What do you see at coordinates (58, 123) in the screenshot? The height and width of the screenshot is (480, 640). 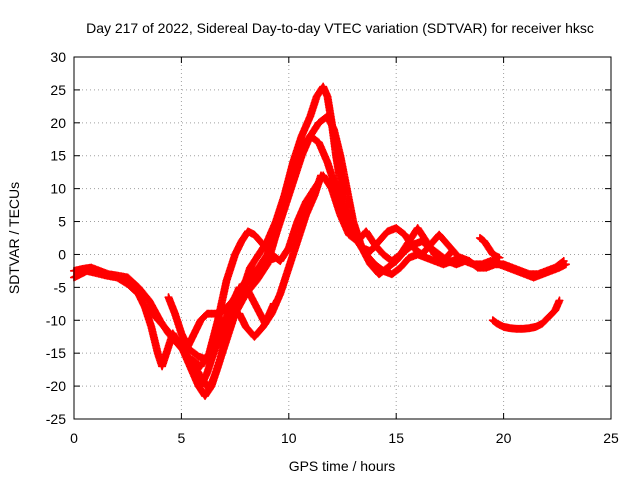 I see `y-tick-label: 20` at bounding box center [58, 123].